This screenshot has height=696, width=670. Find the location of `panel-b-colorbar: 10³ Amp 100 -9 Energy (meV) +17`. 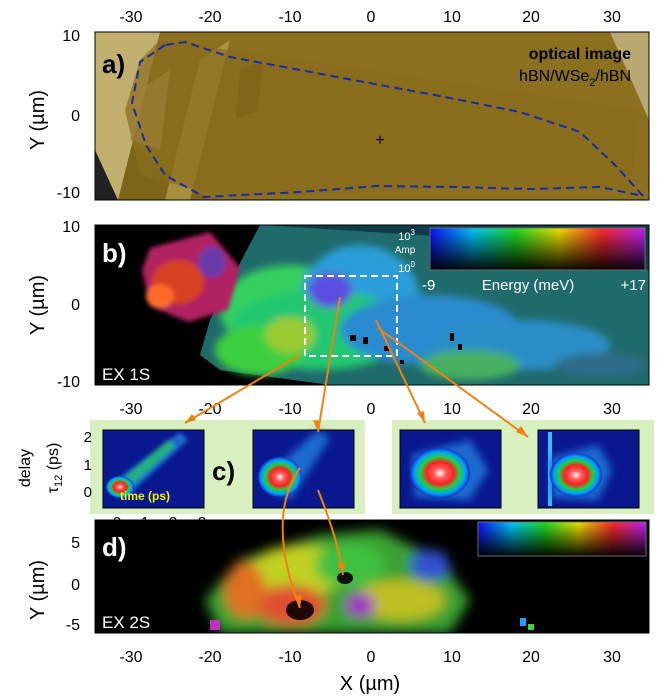

panel-b-colorbar: 10³ Amp 100 -9 Energy (meV) +17 is located at coordinates (520, 260).